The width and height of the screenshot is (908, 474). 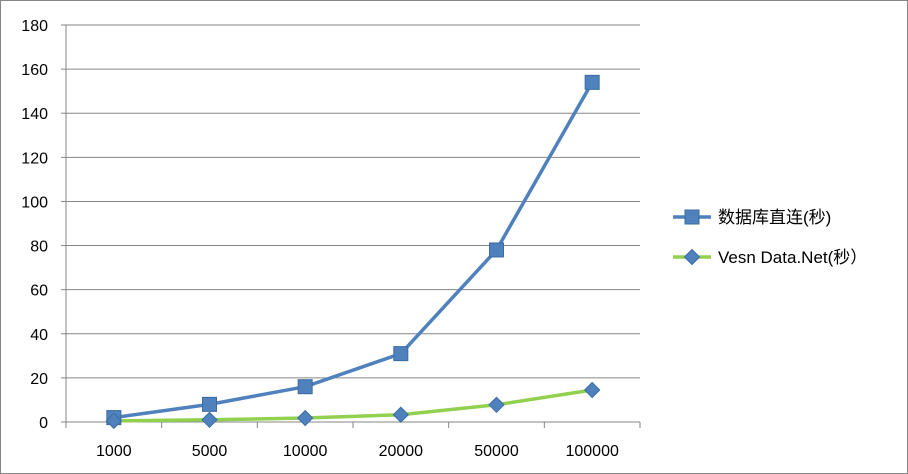 I want to click on y-tick-label: 120, so click(x=34, y=158).